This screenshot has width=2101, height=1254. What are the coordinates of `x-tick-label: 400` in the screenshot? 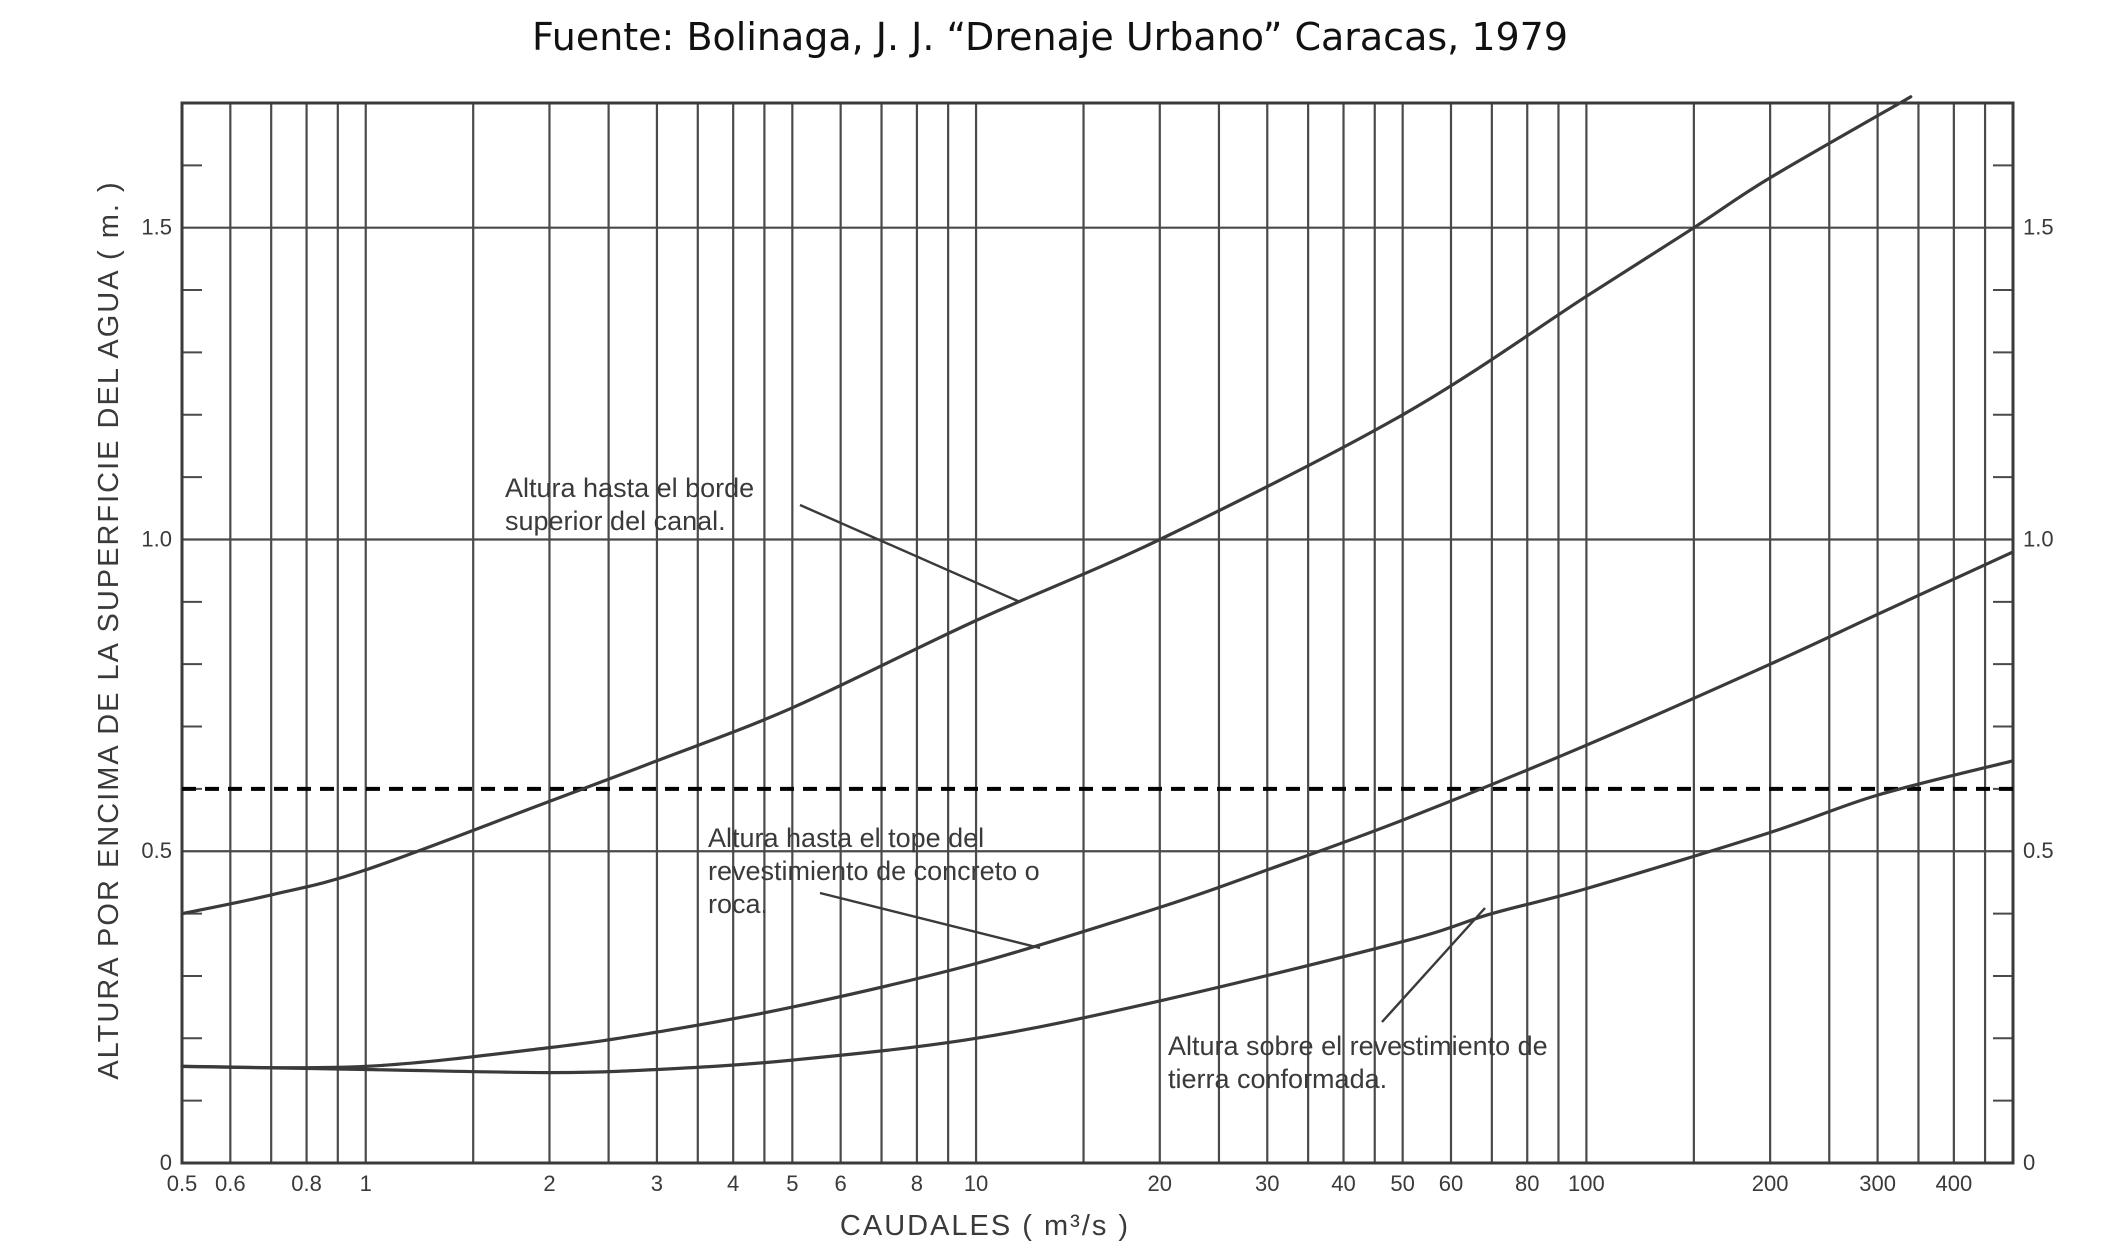 It's located at (1953, 1183).